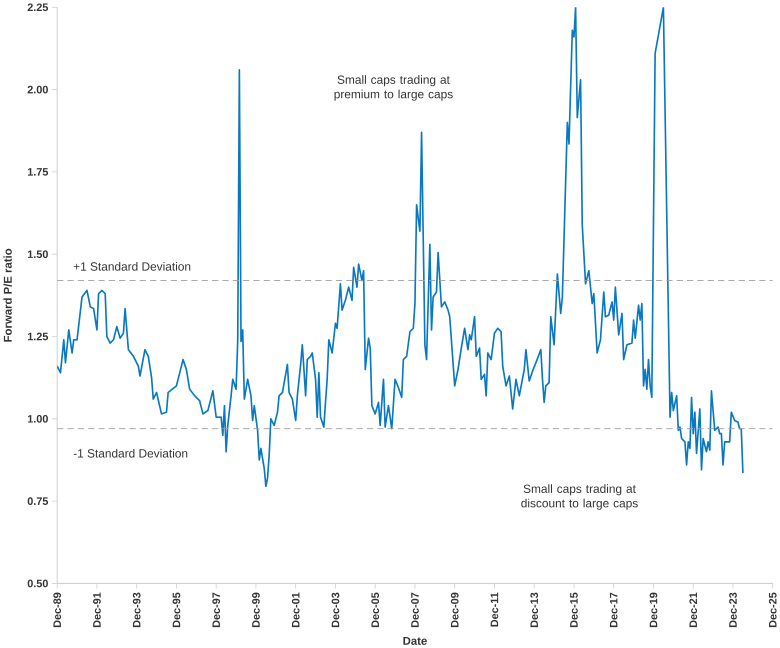 The image size is (780, 648). Describe the element at coordinates (216, 609) in the screenshot. I see `x-tick-label: Dec-97` at that location.